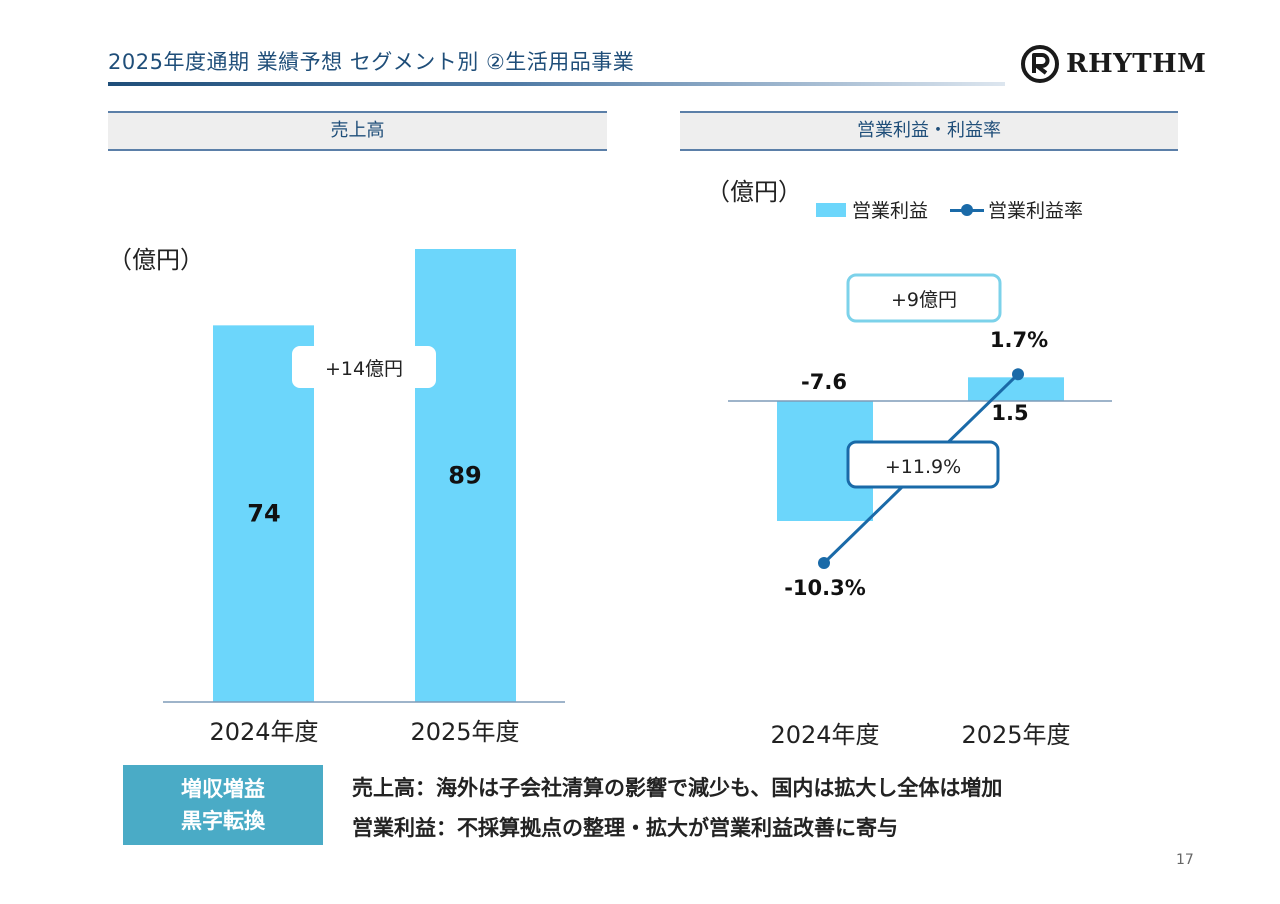  Describe the element at coordinates (223, 805) in the screenshot. I see `summary-badge: 増収増益 黒字転換` at that location.